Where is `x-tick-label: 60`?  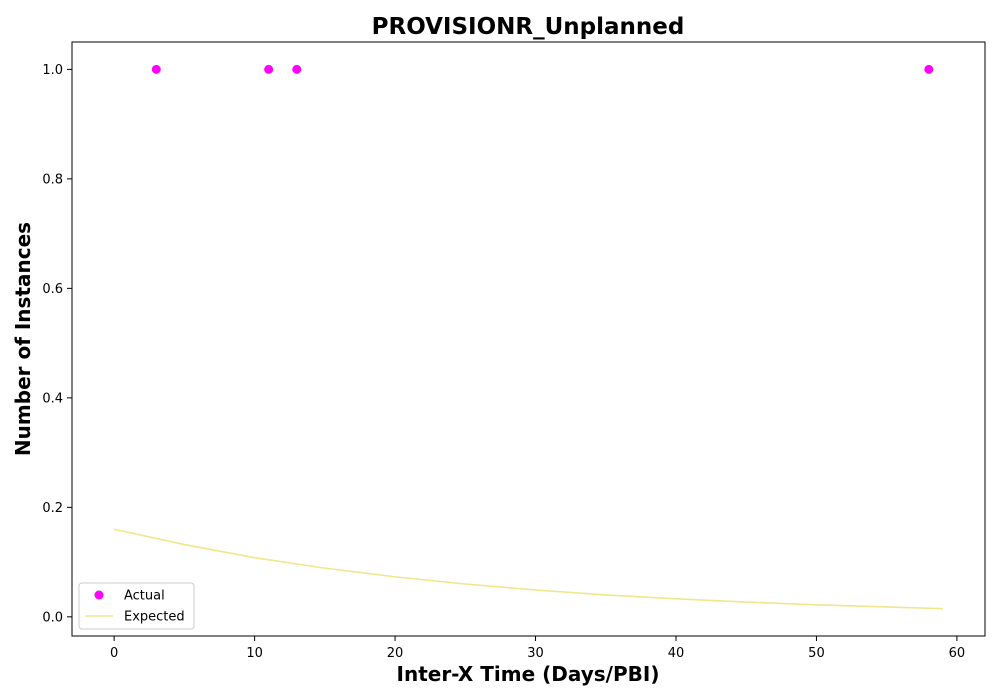 x-tick-label: 60 is located at coordinates (957, 653).